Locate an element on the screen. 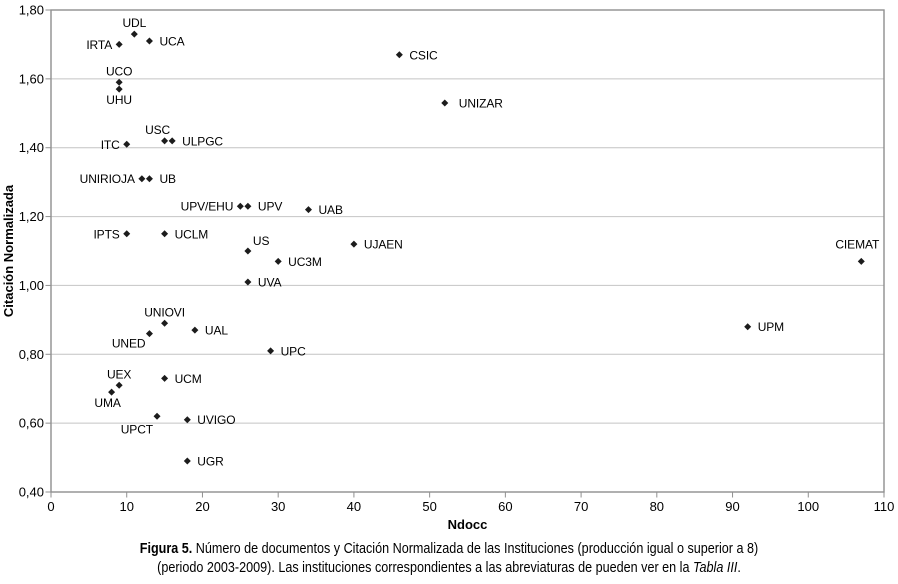 The image size is (898, 584). data-point-label-UMA: UMA is located at coordinates (107, 403).